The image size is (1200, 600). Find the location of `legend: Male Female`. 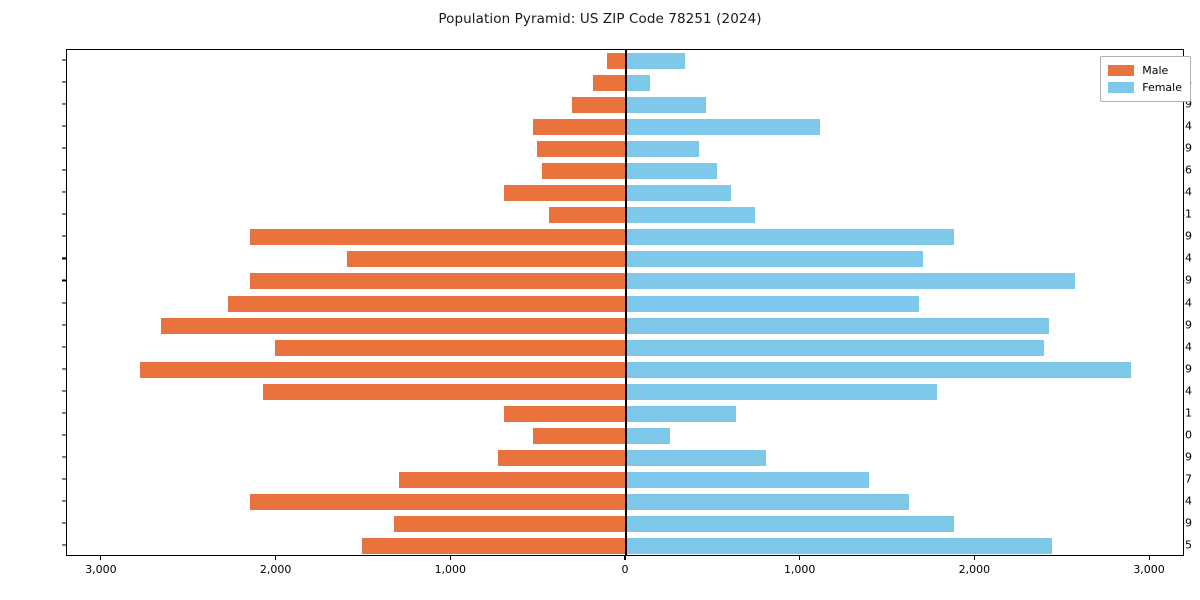

legend: Male Female is located at coordinates (1145, 79).